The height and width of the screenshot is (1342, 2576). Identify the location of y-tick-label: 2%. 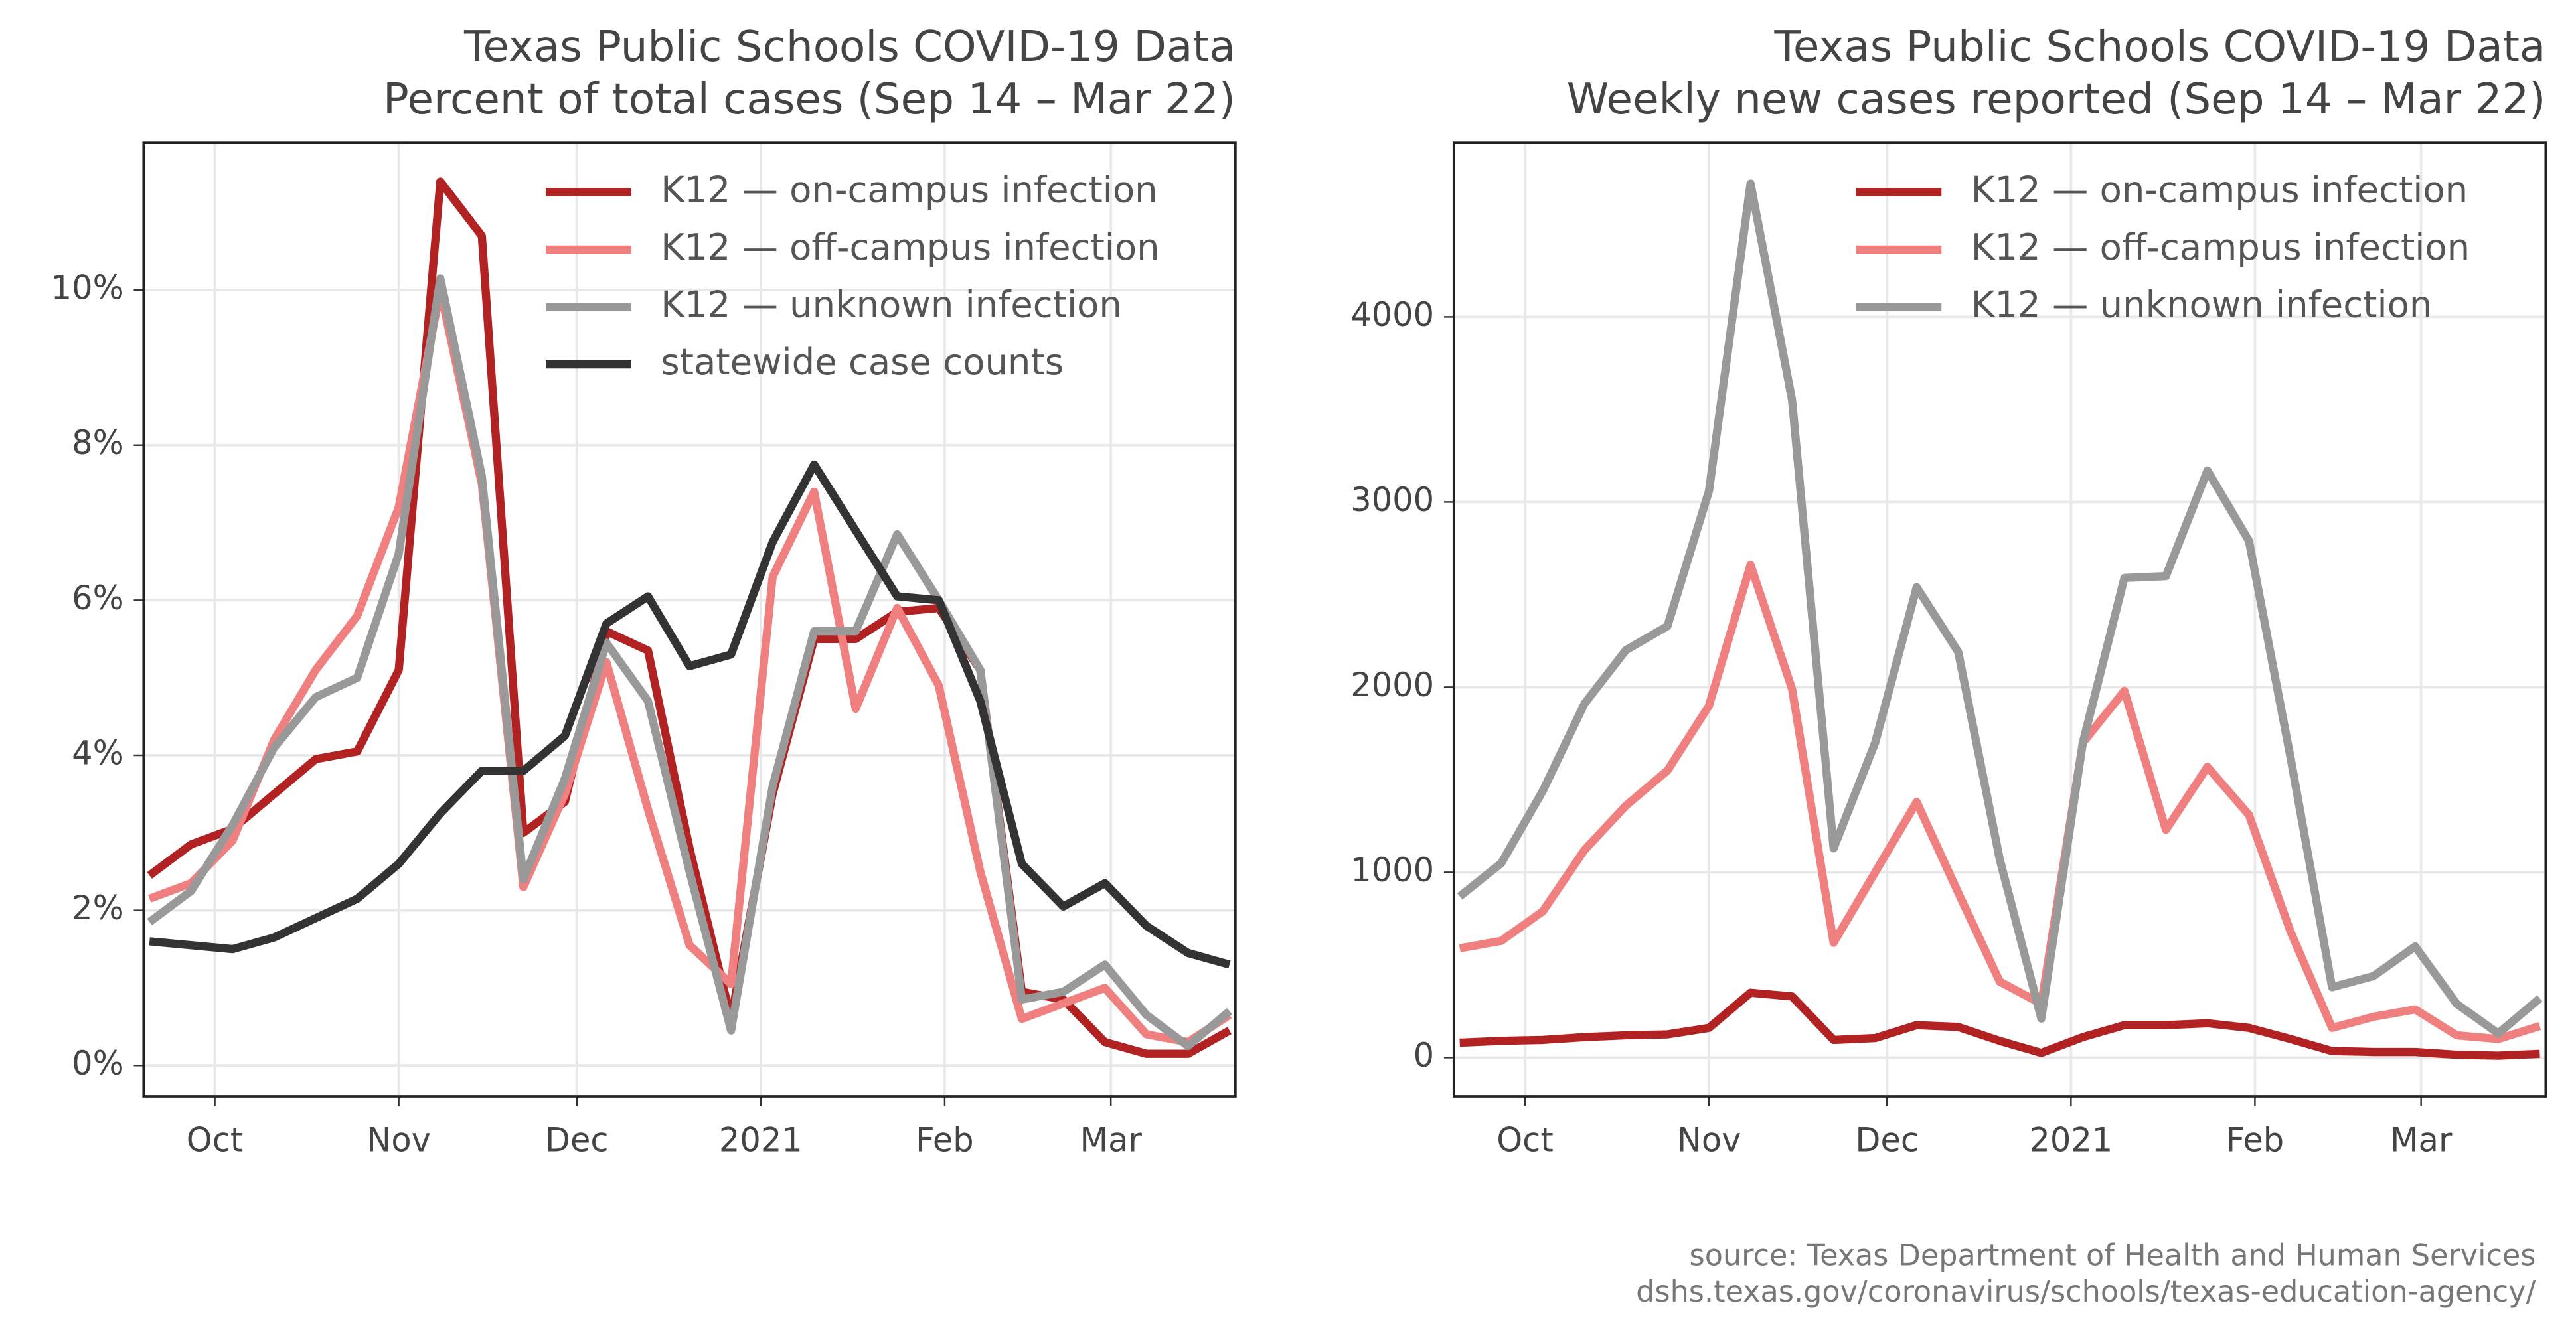
(97, 908).